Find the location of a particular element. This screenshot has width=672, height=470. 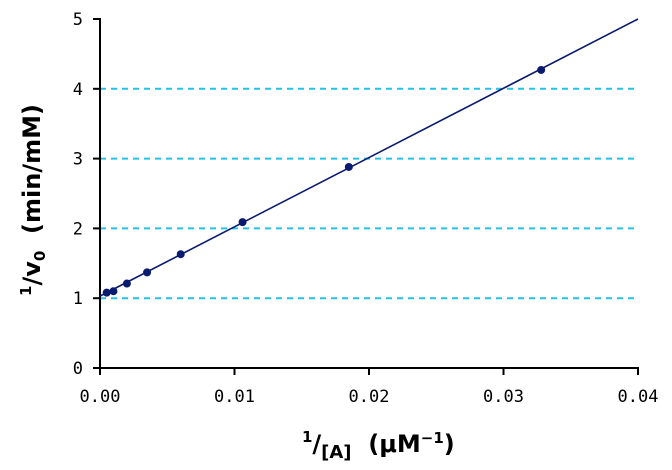

y-label-sup: 1 is located at coordinates (26, 291).